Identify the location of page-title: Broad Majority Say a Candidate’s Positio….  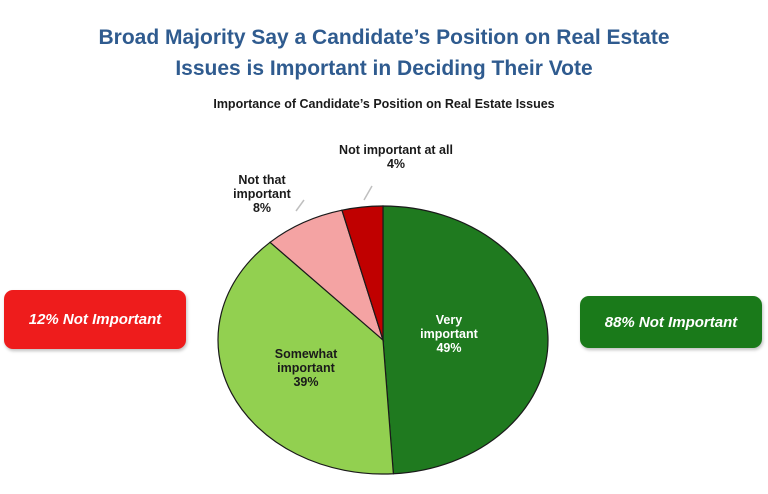
(384, 53).